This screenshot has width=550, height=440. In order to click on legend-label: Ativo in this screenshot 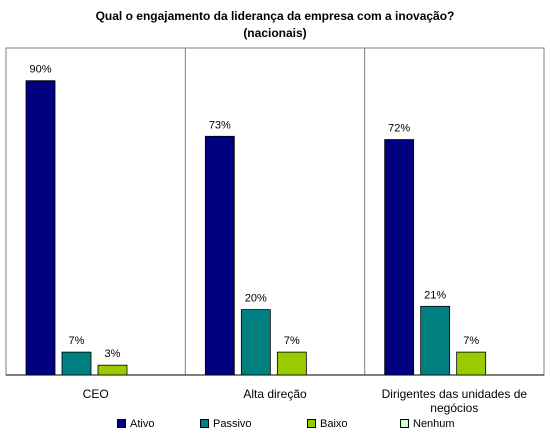, I will do `click(142, 424)`.